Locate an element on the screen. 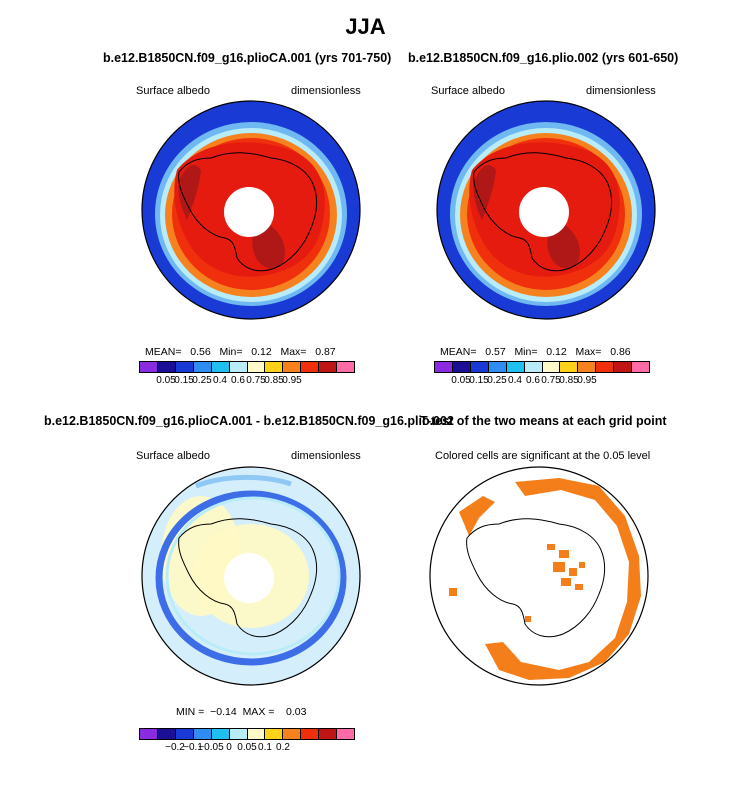  figure-title: JJA is located at coordinates (365, 26).